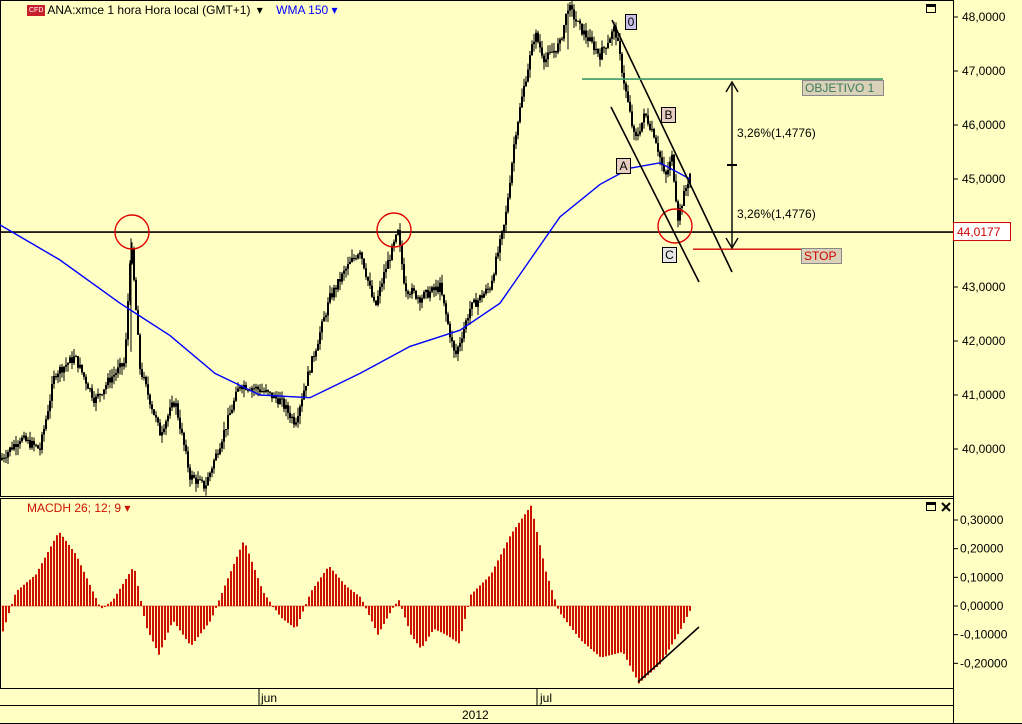 This screenshot has height=724, width=1022. What do you see at coordinates (259, 10) in the screenshot?
I see `instrument-dropdown-icon: ▾` at bounding box center [259, 10].